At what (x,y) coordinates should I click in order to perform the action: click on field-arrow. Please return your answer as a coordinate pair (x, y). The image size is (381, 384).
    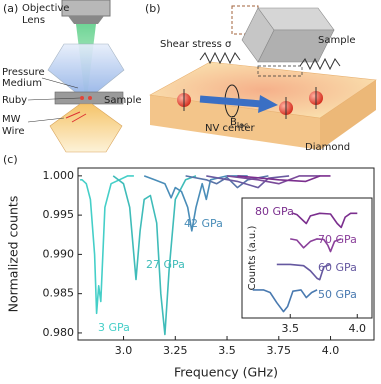
    Looking at the image, I should click on (231, 101).